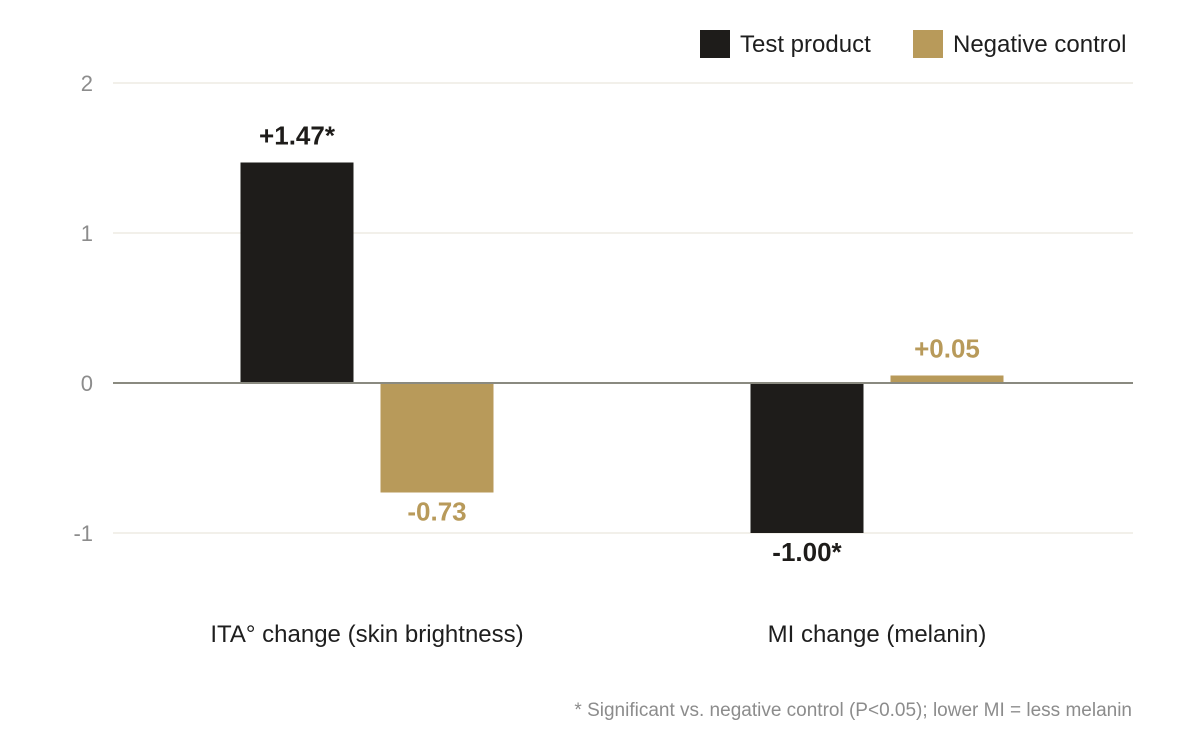 This screenshot has height=750, width=1200. Describe the element at coordinates (805, 44) in the screenshot. I see `legend-label: Test product` at that location.